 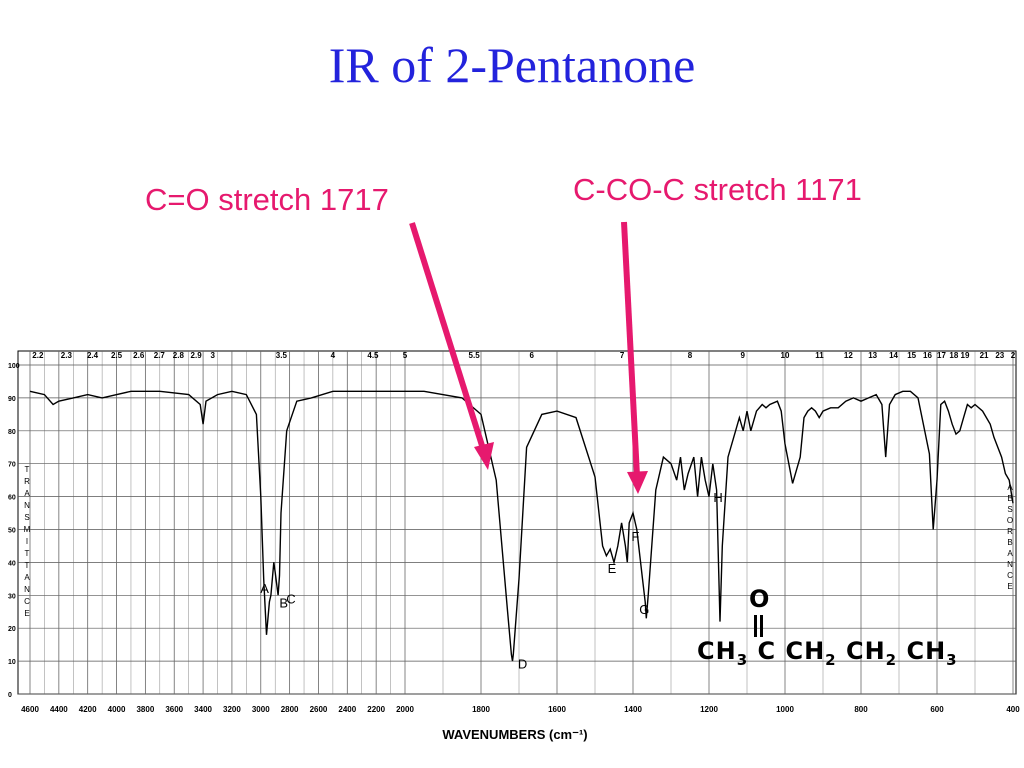 What do you see at coordinates (179, 355) in the screenshot?
I see `top-tick-label: 2.8` at bounding box center [179, 355].